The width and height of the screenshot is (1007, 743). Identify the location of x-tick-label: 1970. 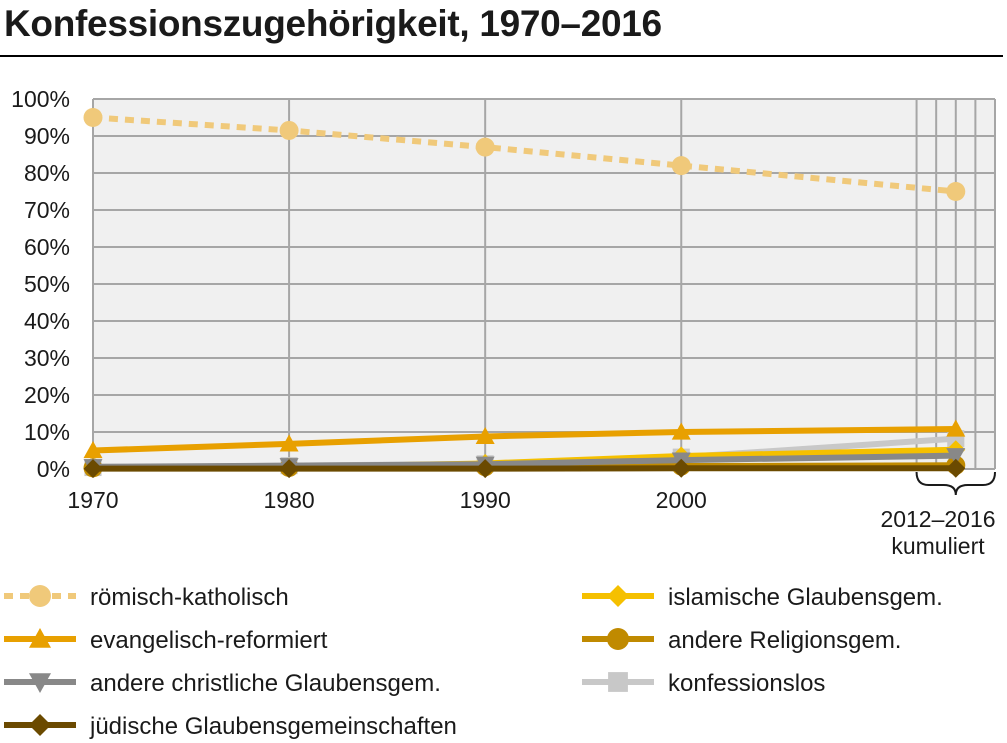
(92, 500).